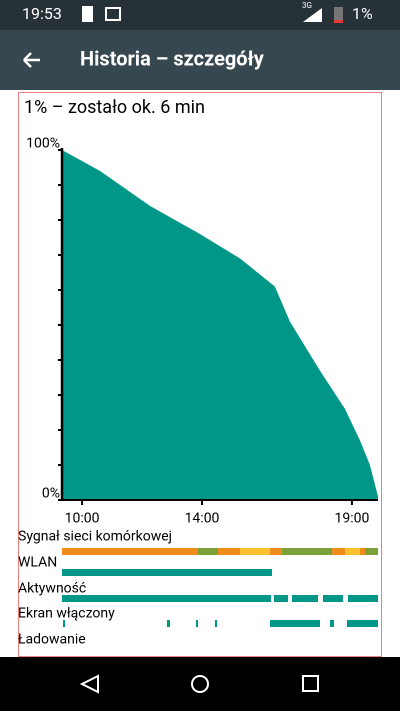 This screenshot has height=715, width=400. I want to click on y-tick-label: 0%, so click(51, 494).